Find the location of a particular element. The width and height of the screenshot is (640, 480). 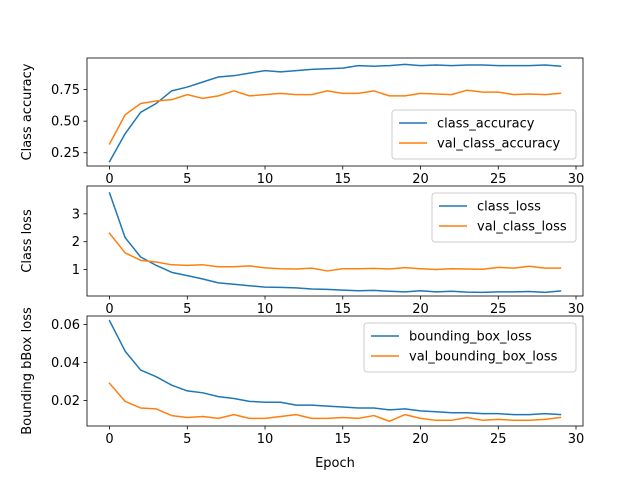

legend-label-class-loss: class_loss is located at coordinates (509, 207).